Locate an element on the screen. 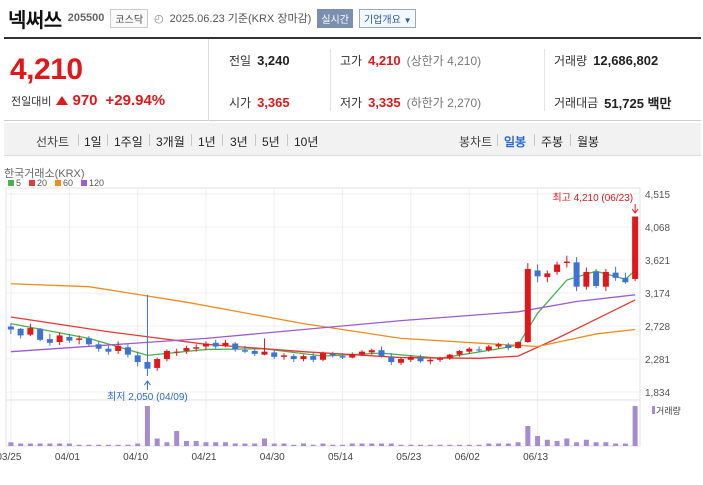 Image resolution: width=703 pixels, height=485 pixels. tab-1d: 1일 is located at coordinates (93, 142).